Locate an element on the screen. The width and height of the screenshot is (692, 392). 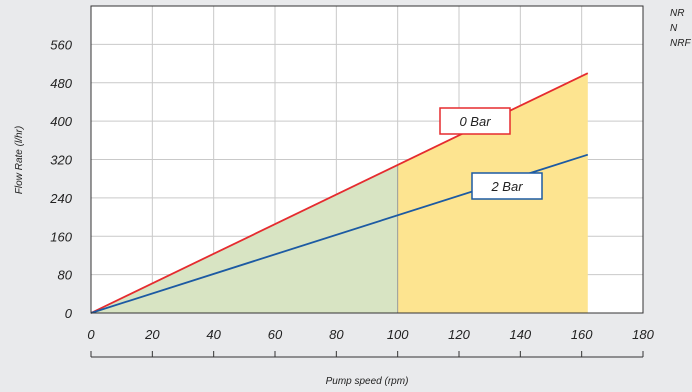
x-tick-label: 140 is located at coordinates (520, 334).